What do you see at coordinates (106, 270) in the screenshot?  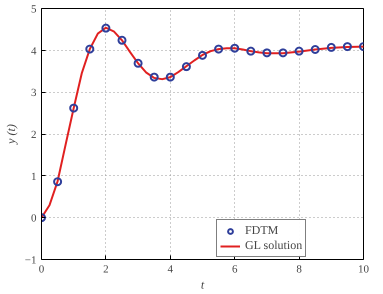 I see `x-tick-label: 2` at bounding box center [106, 270].